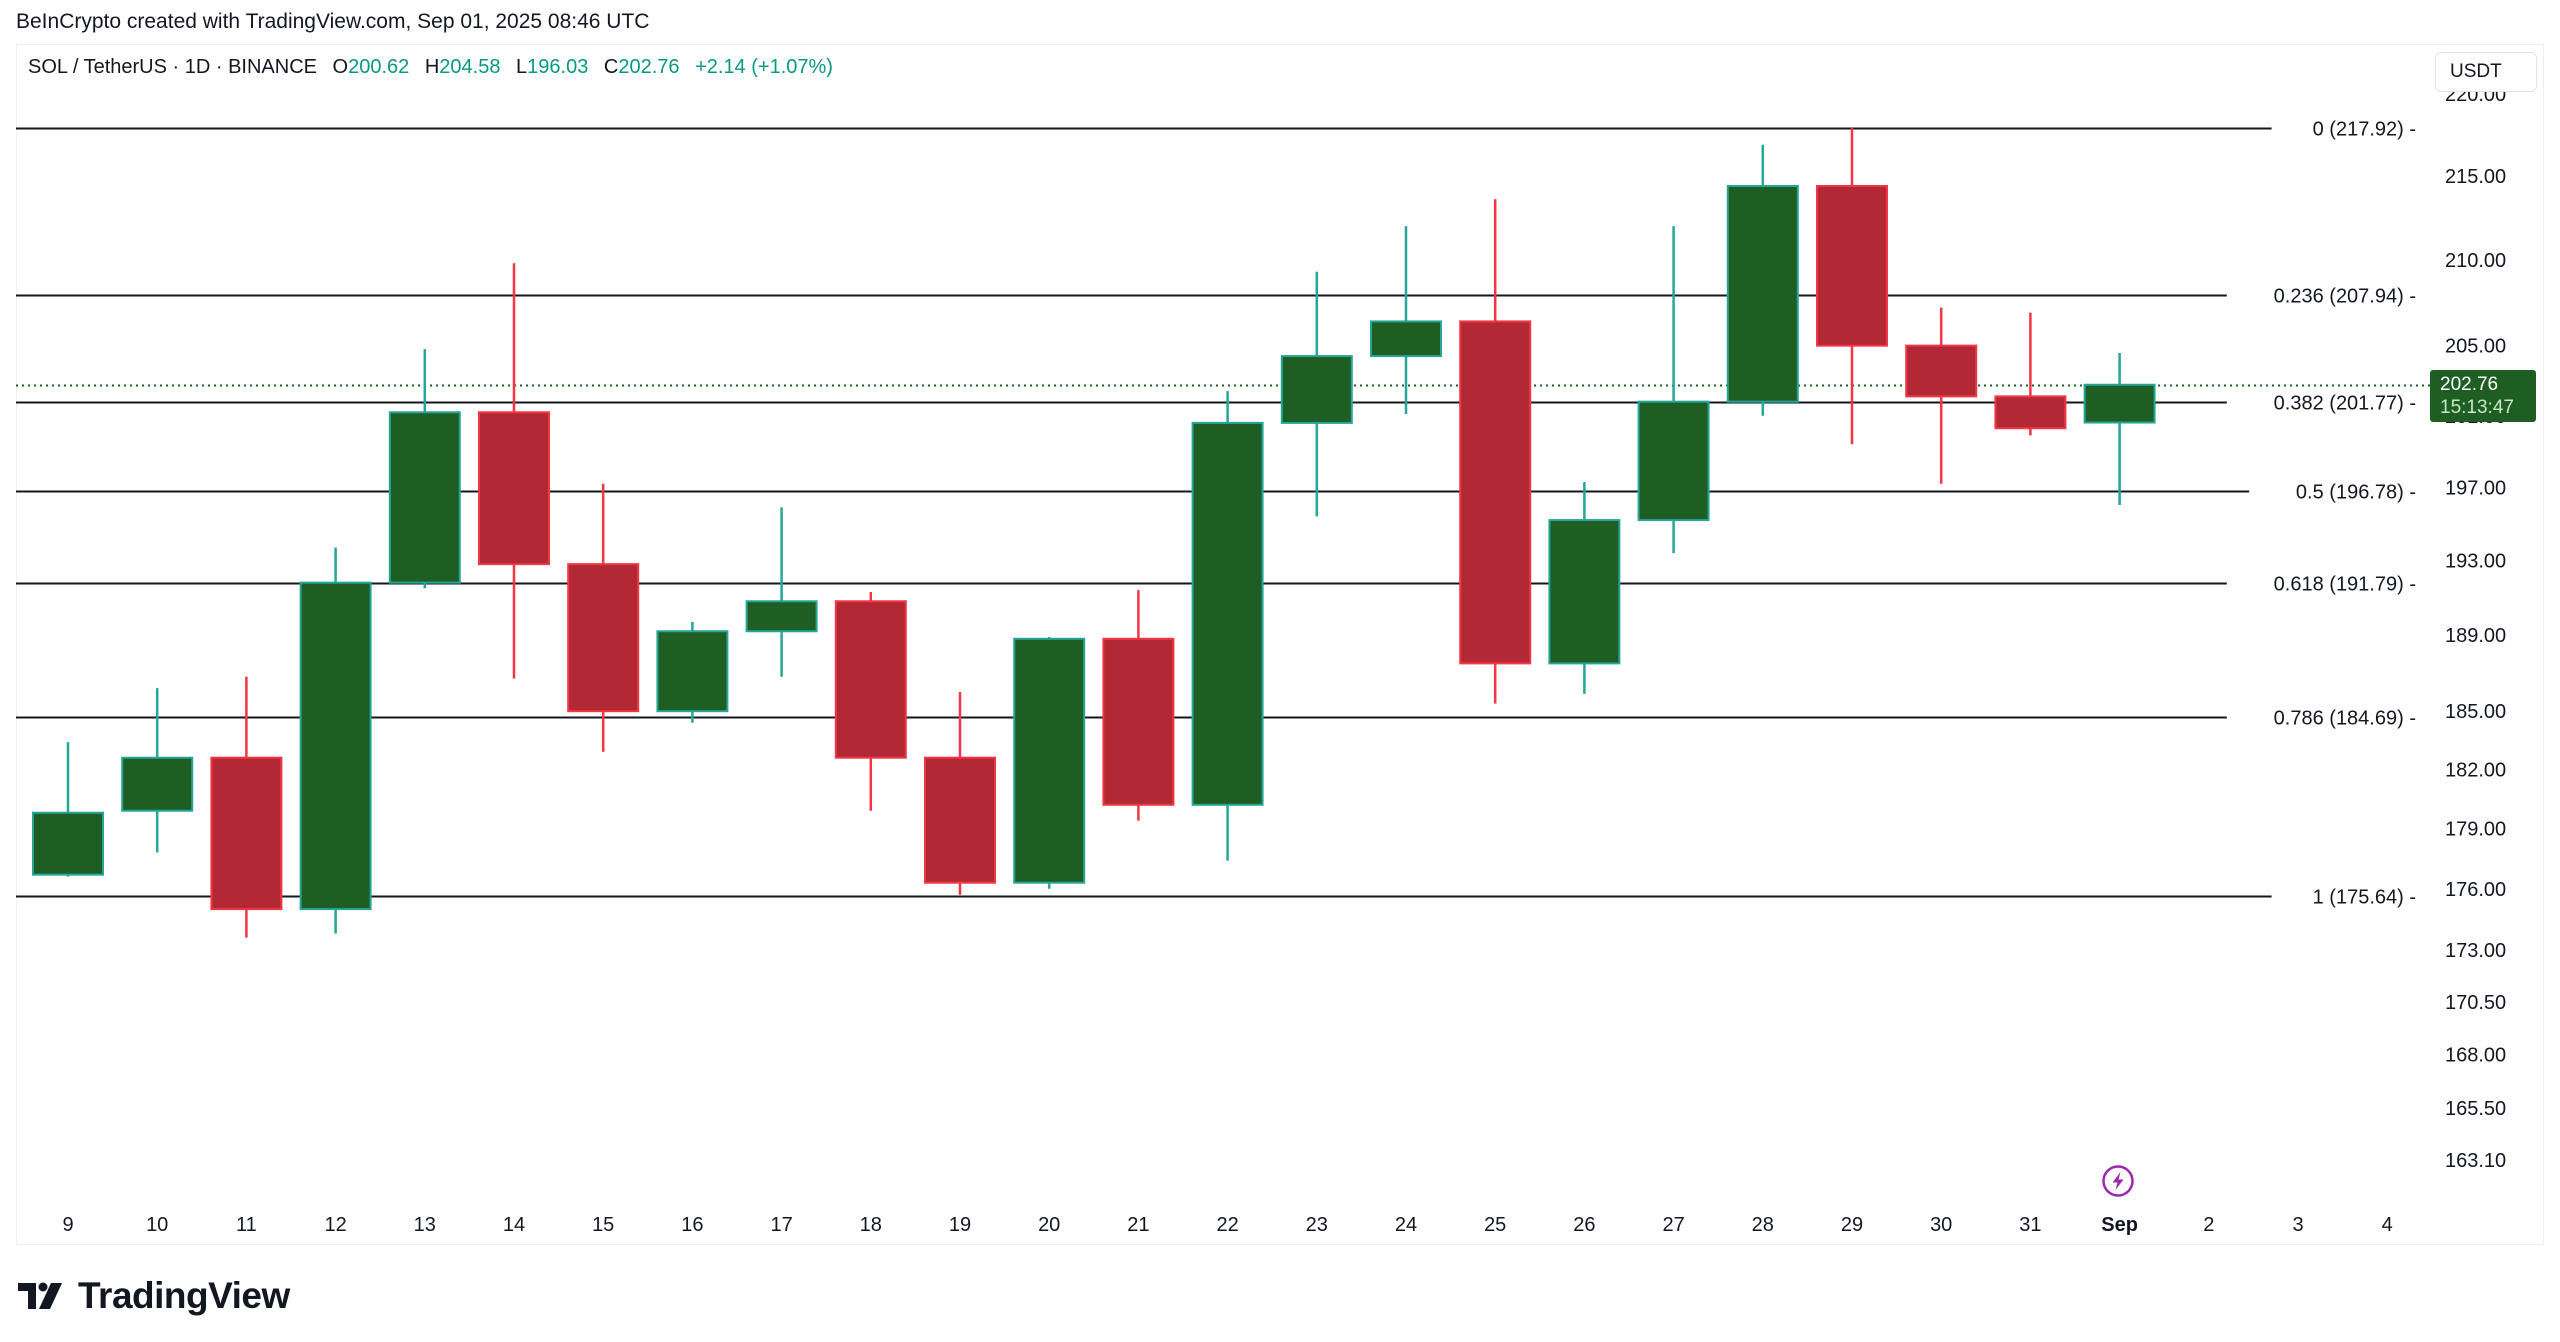 Image resolution: width=2560 pixels, height=1342 pixels. I want to click on y-tick-label: 173.00, so click(2475, 951).